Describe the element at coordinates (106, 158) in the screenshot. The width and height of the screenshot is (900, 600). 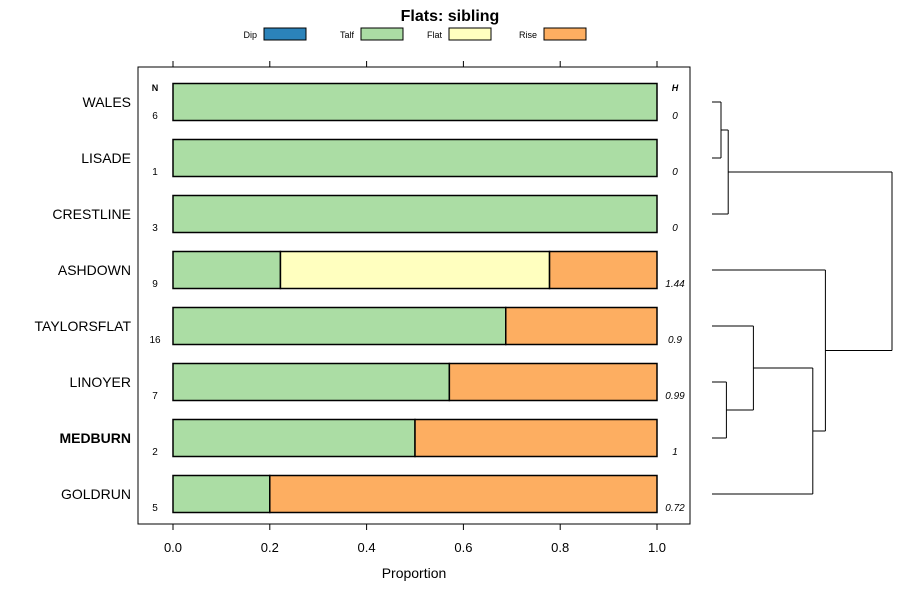
I see `category-label: LISADE` at that location.